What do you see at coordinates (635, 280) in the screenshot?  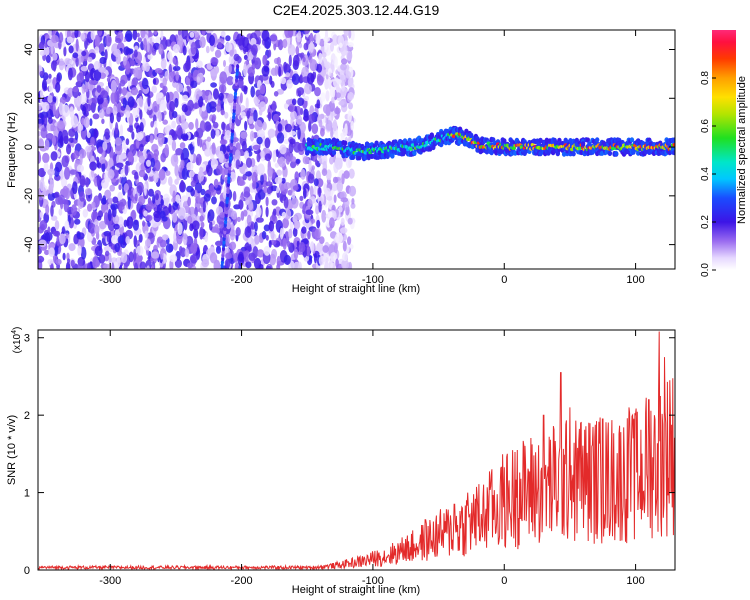 I see `x-tick-label: 100` at bounding box center [635, 280].